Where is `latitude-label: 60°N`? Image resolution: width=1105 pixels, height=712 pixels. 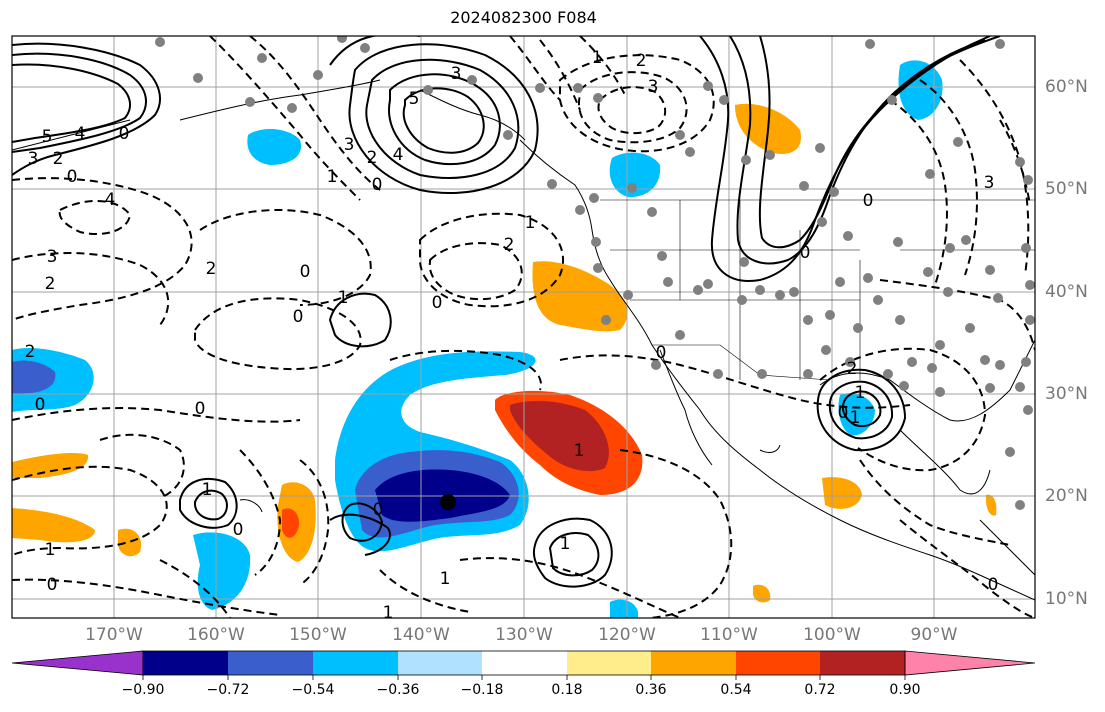
latitude-label: 60°N is located at coordinates (1066, 87).